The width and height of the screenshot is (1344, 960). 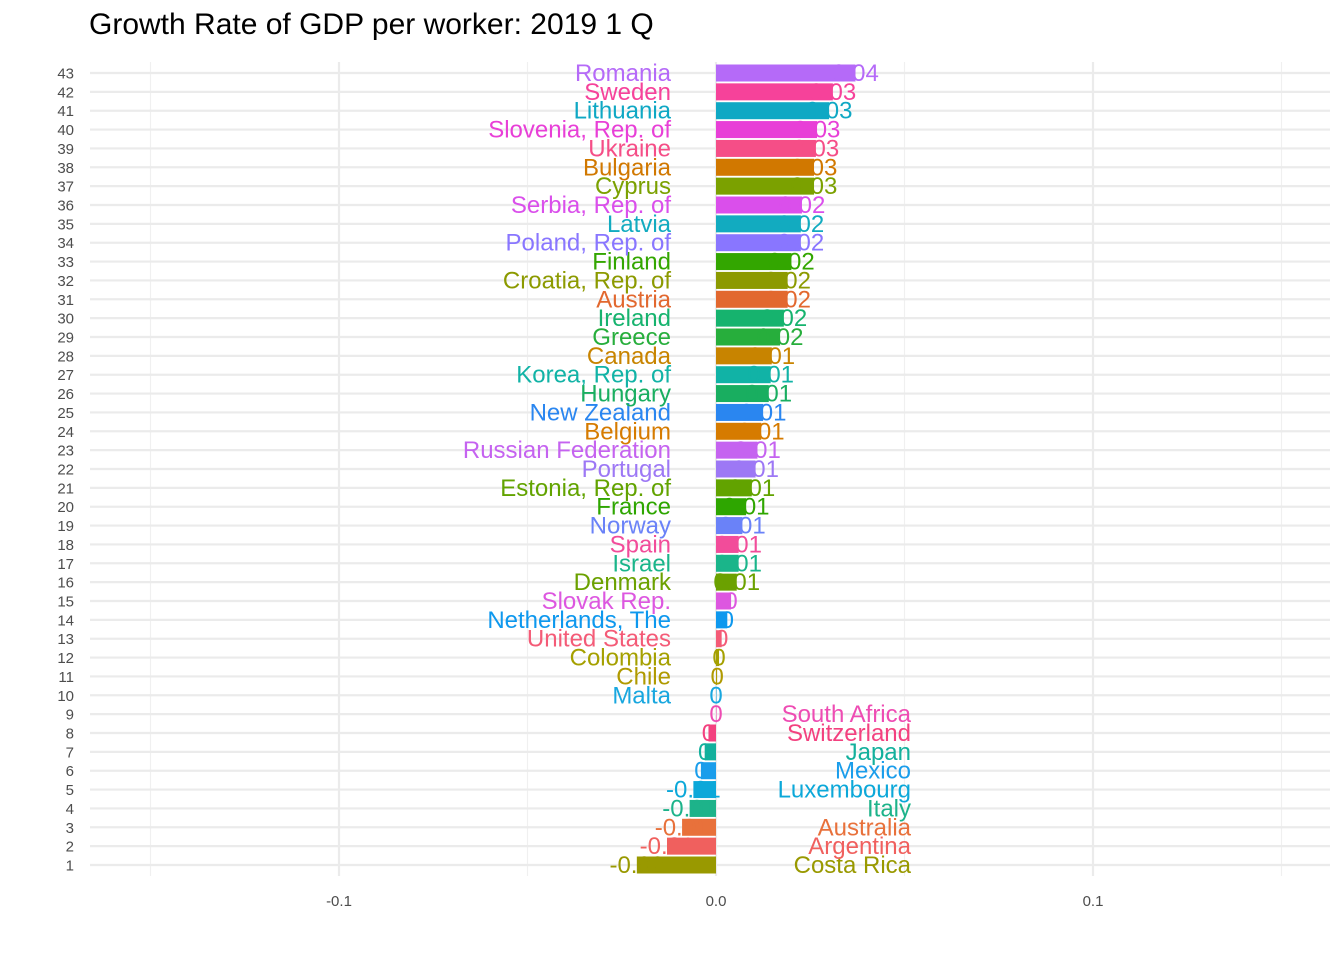 What do you see at coordinates (633, 186) in the screenshot?
I see `country-label: Cyprus` at bounding box center [633, 186].